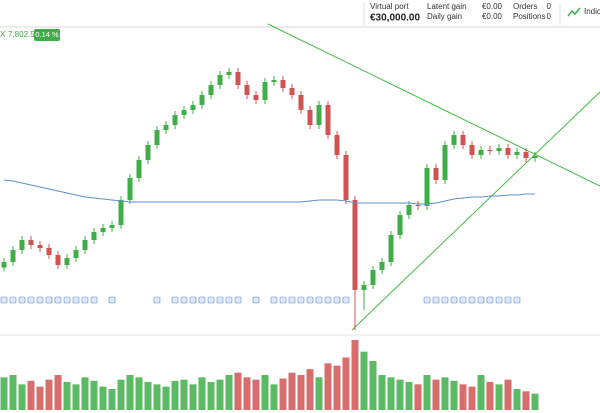  Describe the element at coordinates (395, 18) in the screenshot. I see `portfolio-value: €30,000.00` at that location.